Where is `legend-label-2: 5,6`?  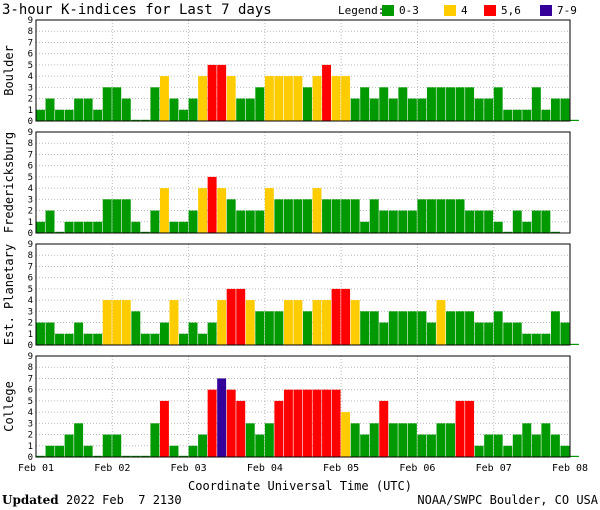 legend-label-2: 5,6 is located at coordinates (511, 10).